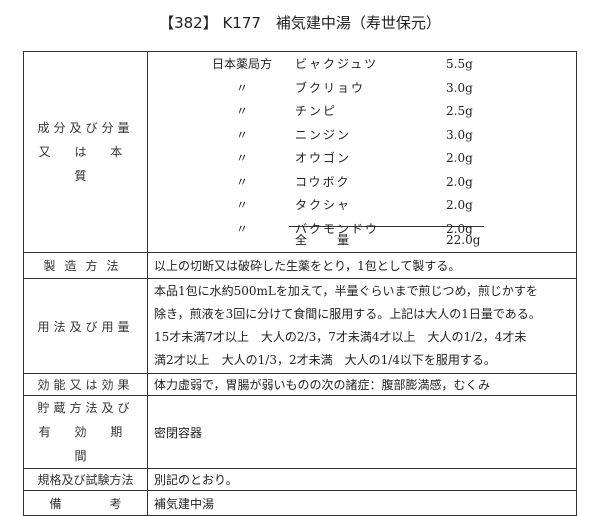 This screenshot has width=600, height=516. I want to click on manufacture-label: 製造方法, so click(85, 265).